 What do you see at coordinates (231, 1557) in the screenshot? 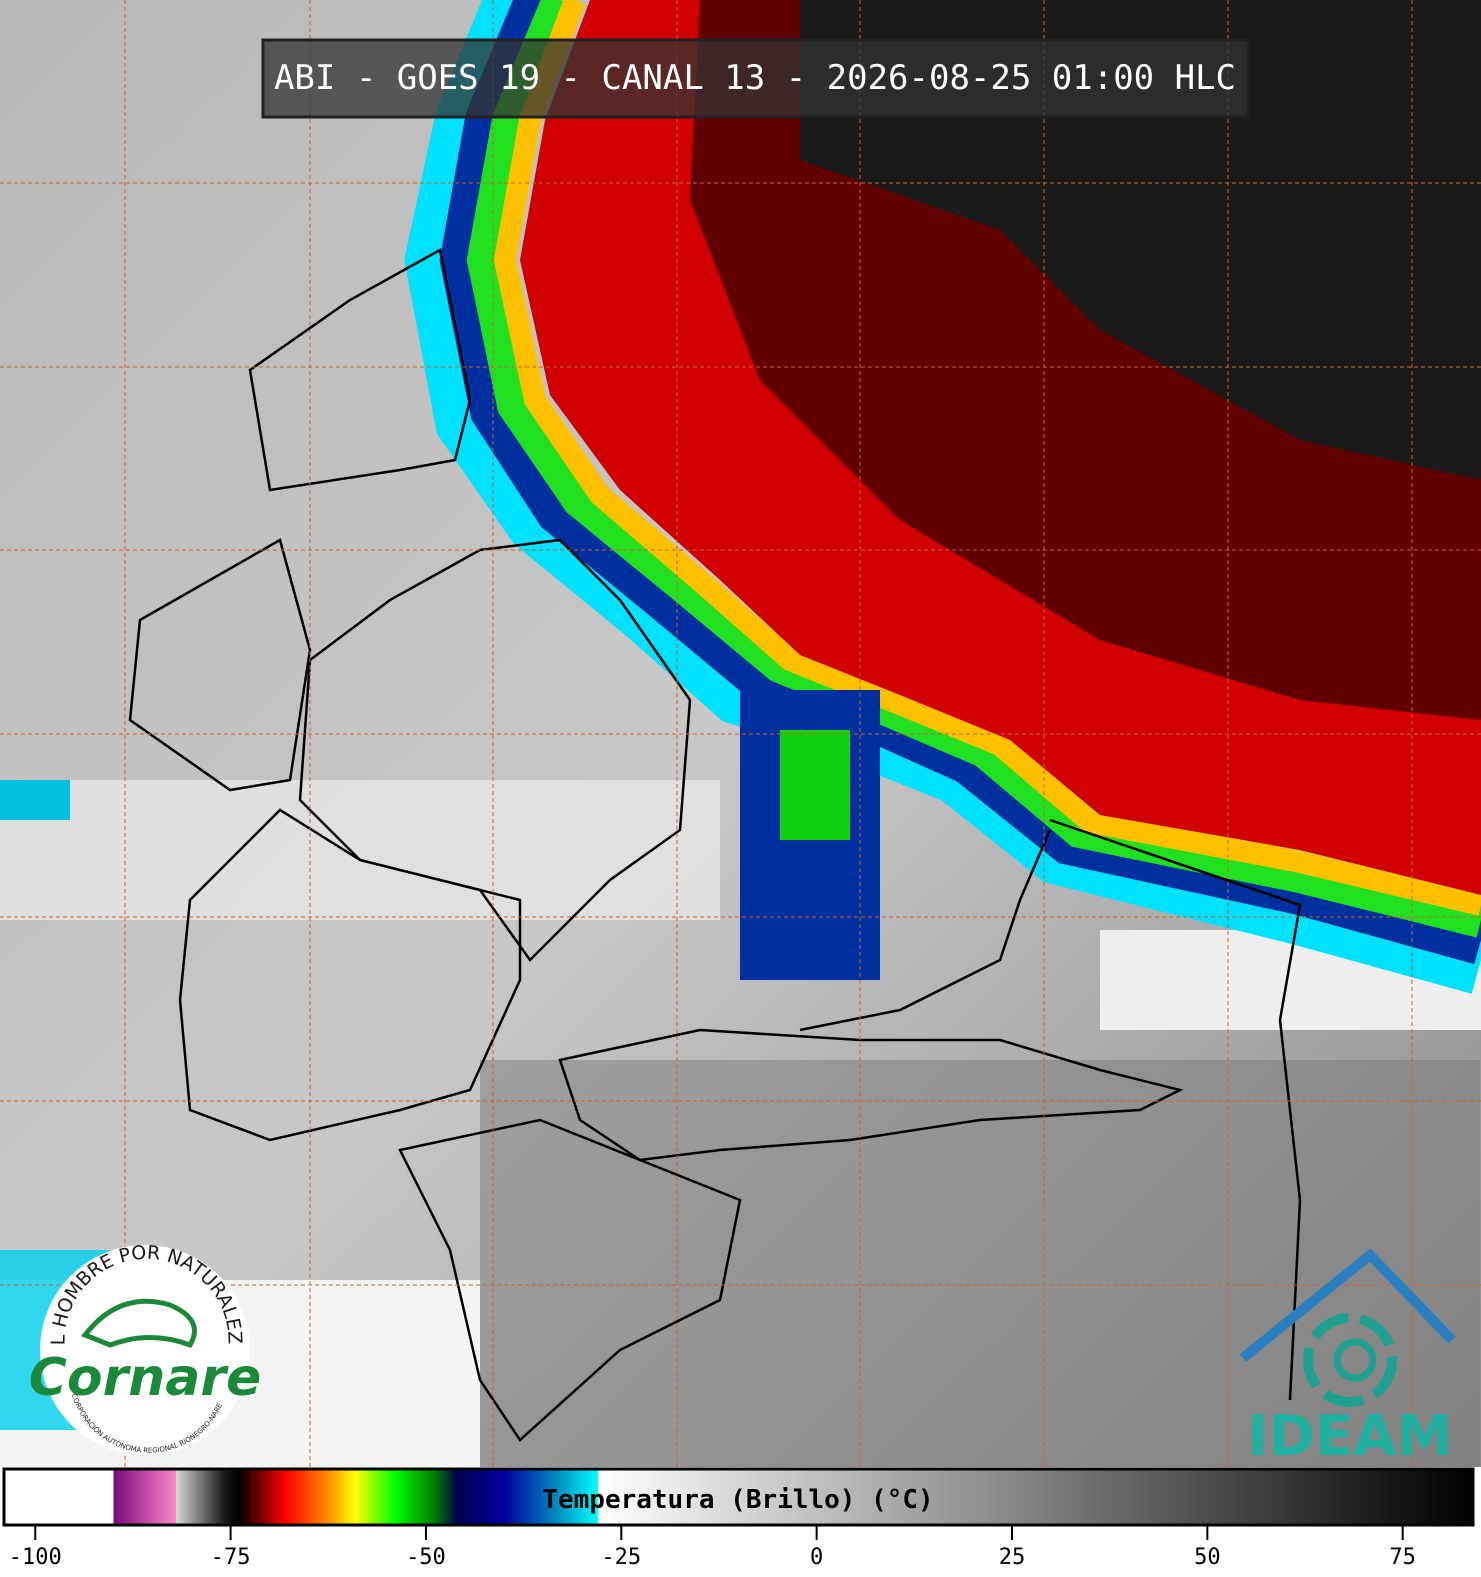
I see `colorbar-tick-label: -75` at bounding box center [231, 1557].